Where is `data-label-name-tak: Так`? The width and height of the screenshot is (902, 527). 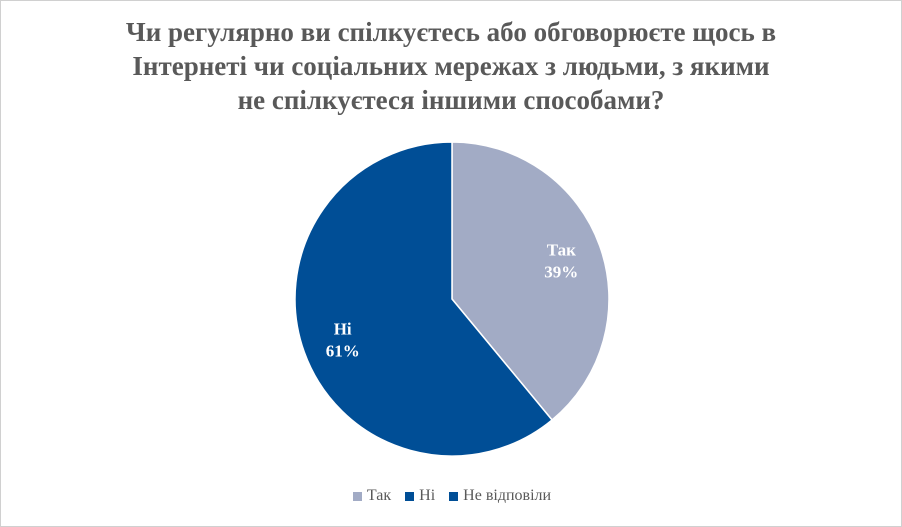
data-label-name-tak: Так is located at coordinates (561, 250).